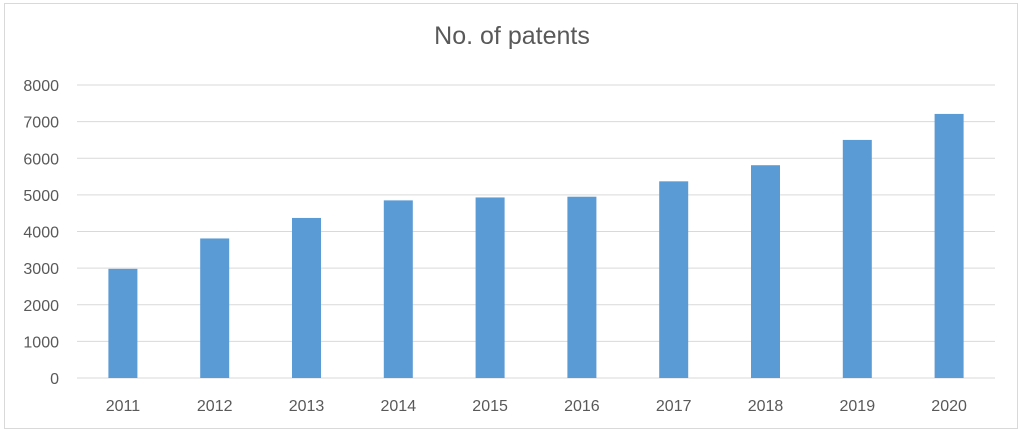 The height and width of the screenshot is (434, 1024). Describe the element at coordinates (858, 406) in the screenshot. I see `x-tick-label: 2019` at that location.